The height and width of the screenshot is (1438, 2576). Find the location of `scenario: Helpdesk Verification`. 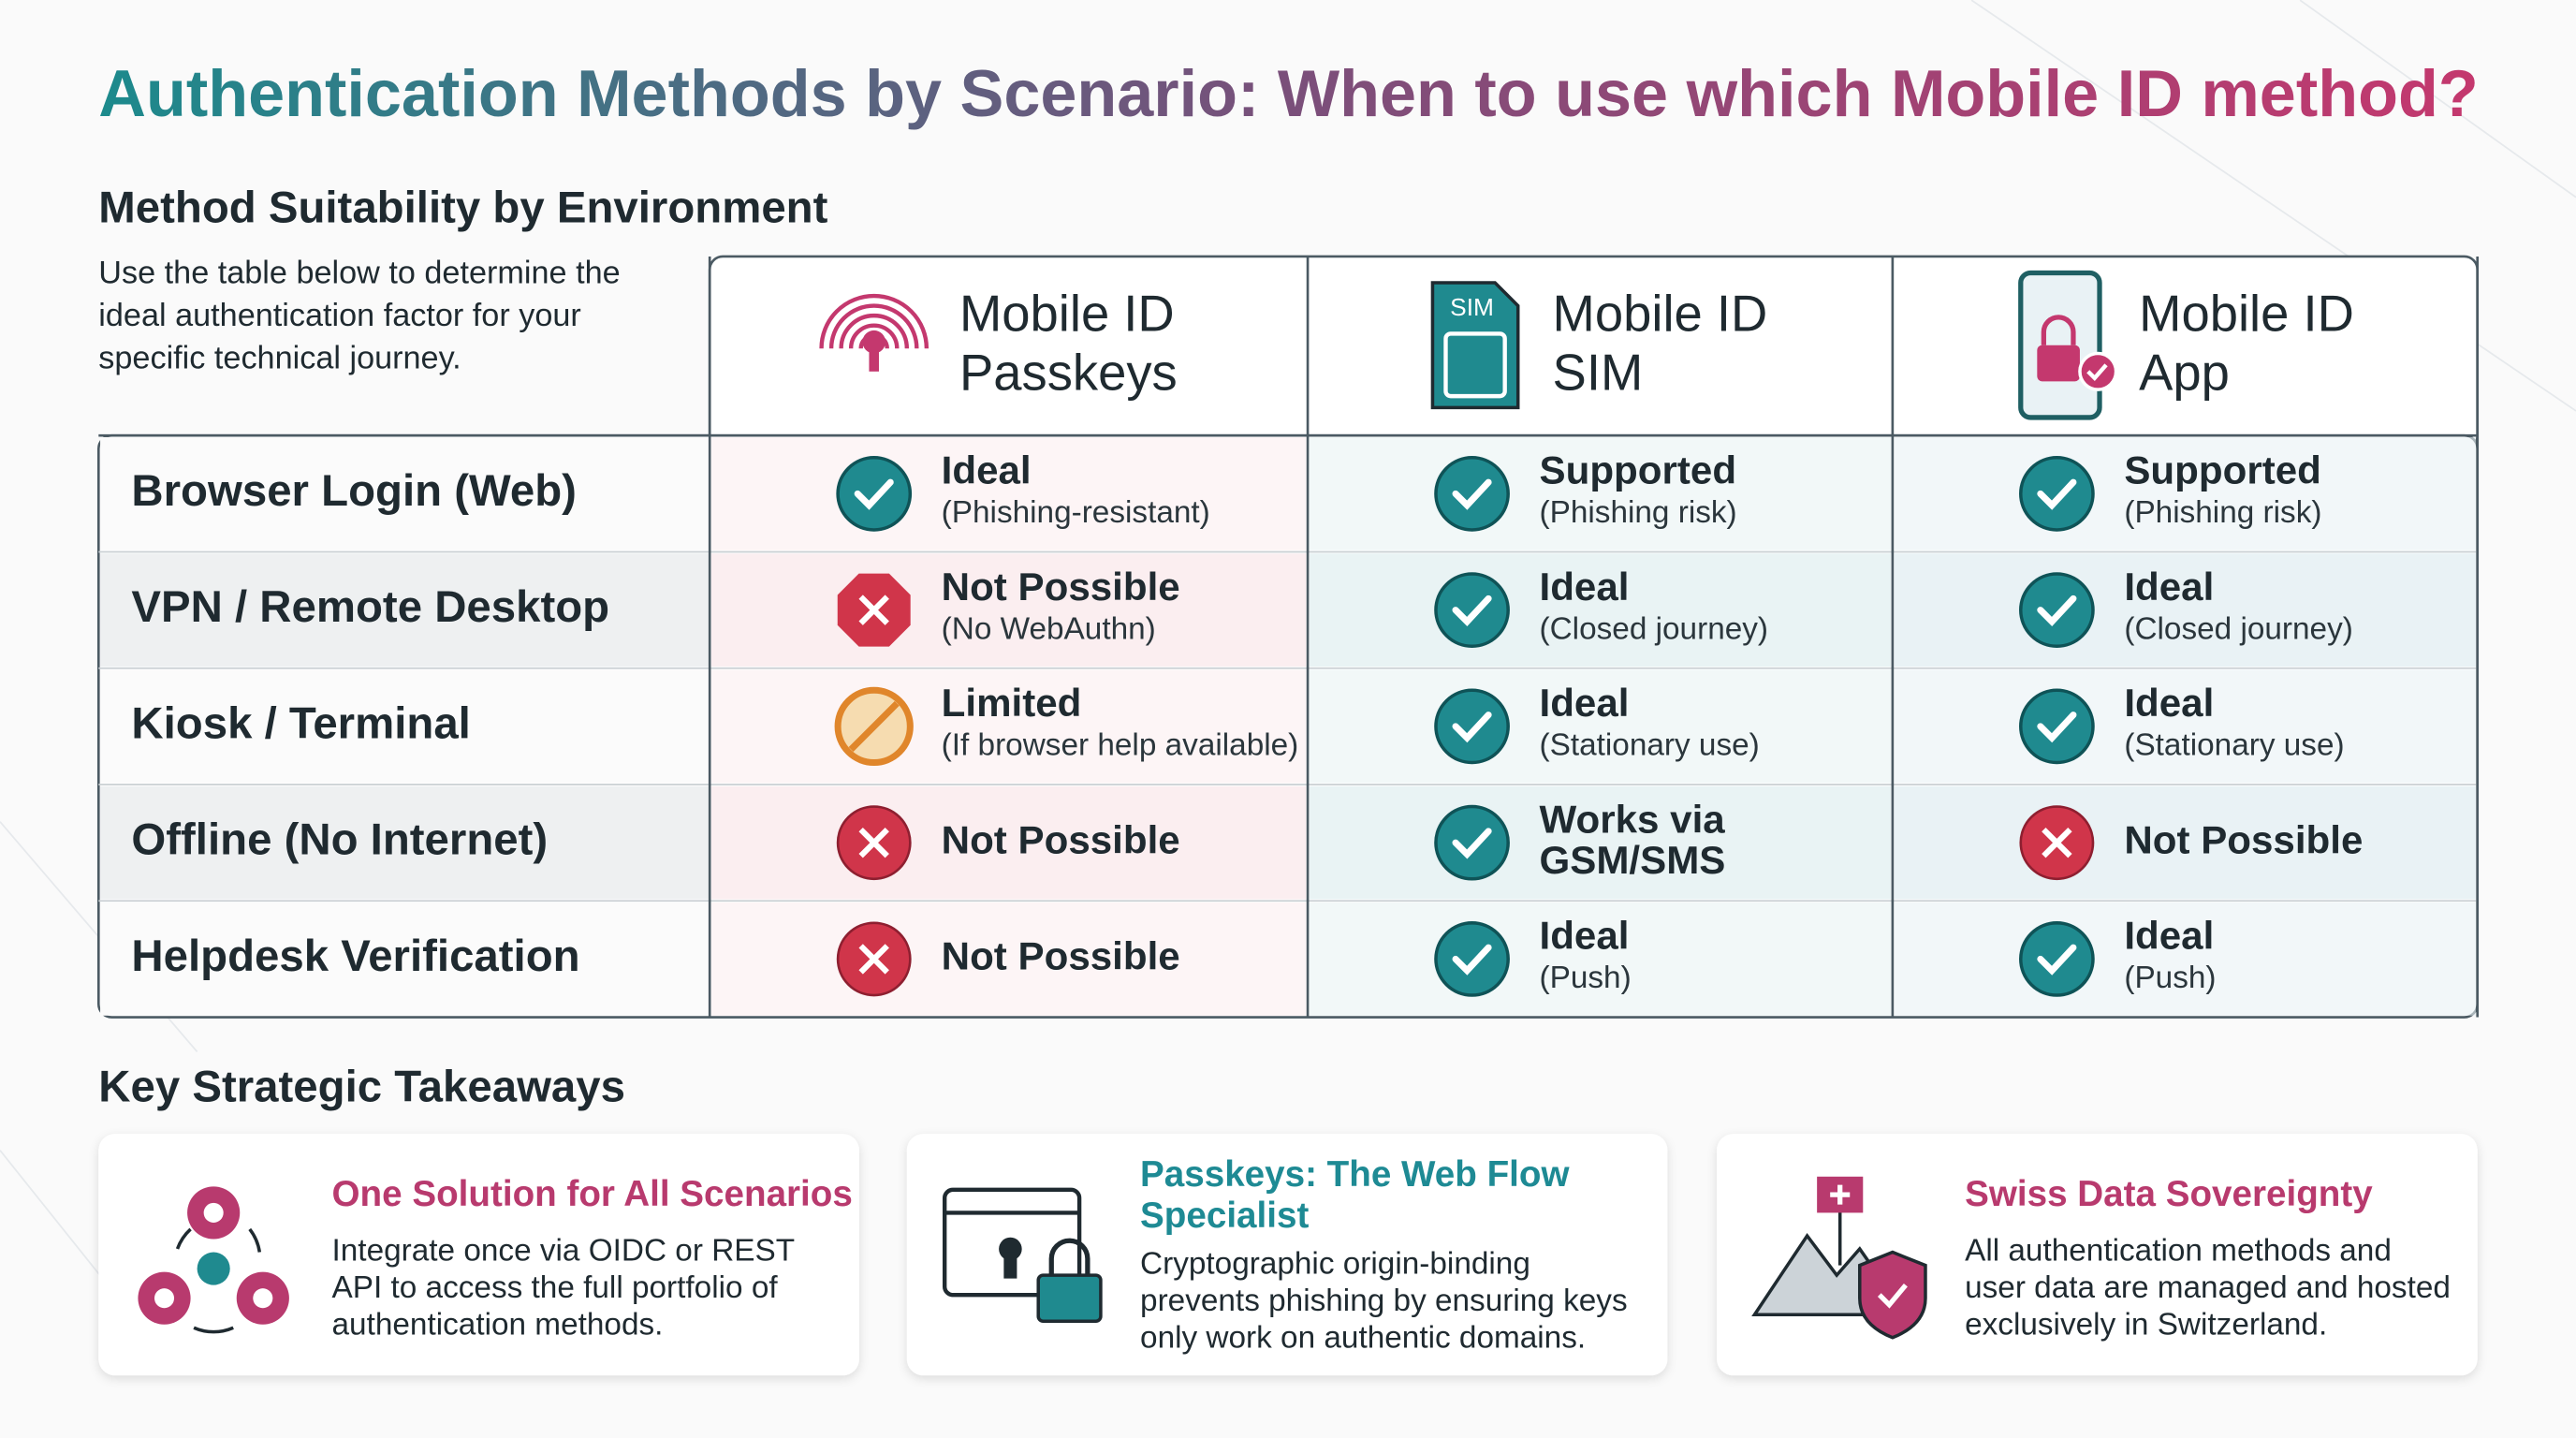

scenario: Helpdesk Verification is located at coordinates (355, 956).